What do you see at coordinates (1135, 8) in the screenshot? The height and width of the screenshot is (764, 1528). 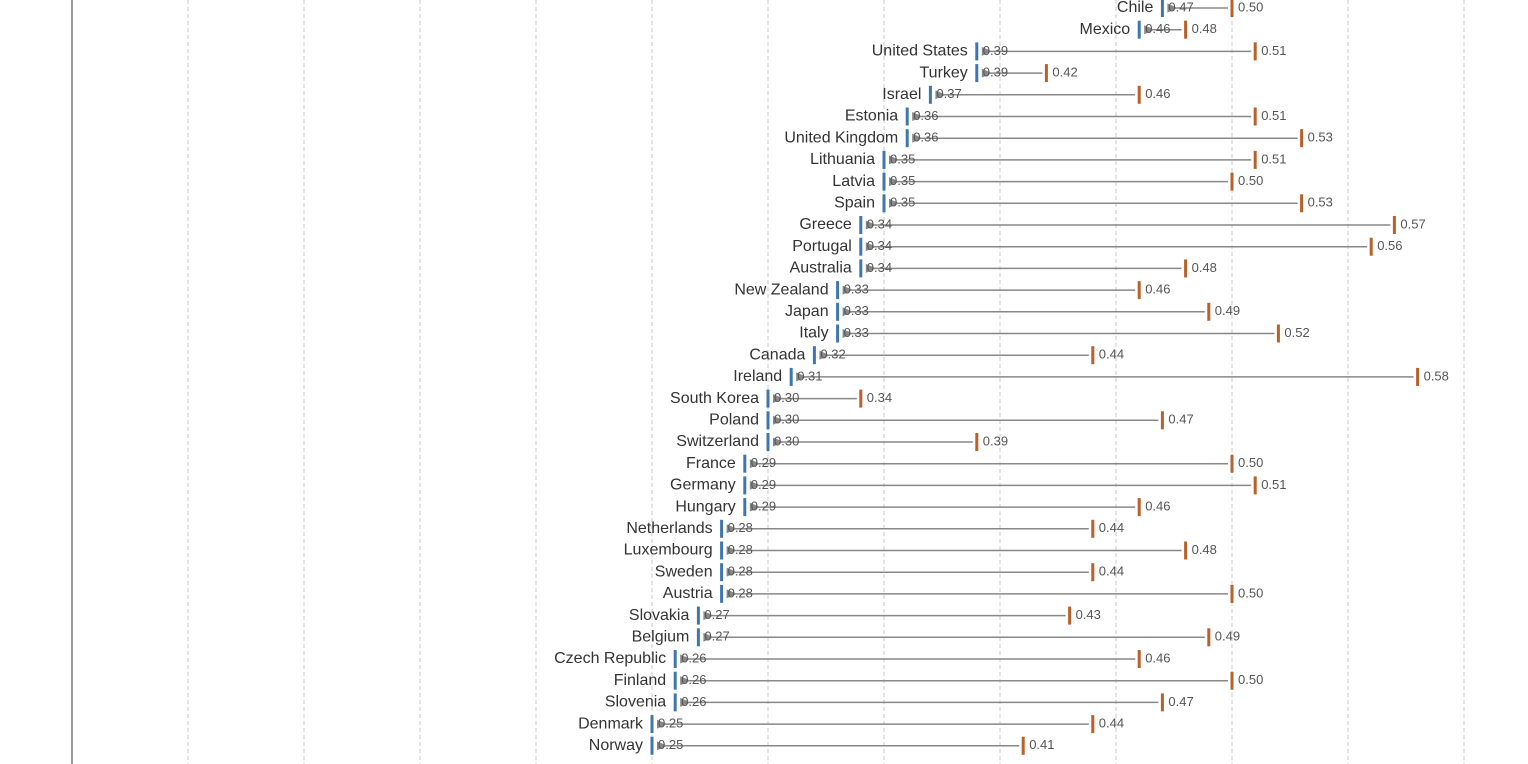 I see `country-label: Chile` at bounding box center [1135, 8].